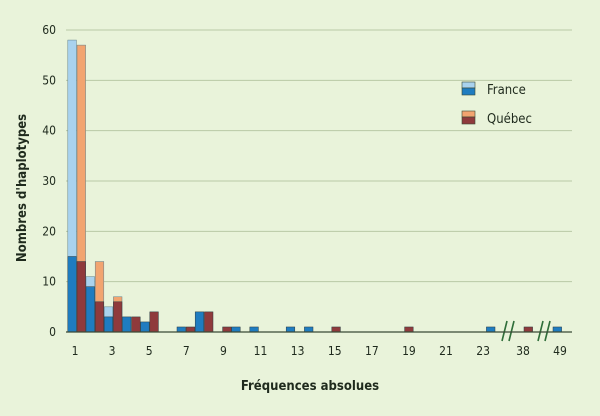 Image resolution: width=600 pixels, height=416 pixels. I want to click on y-tick-label: 0, so click(52, 332).